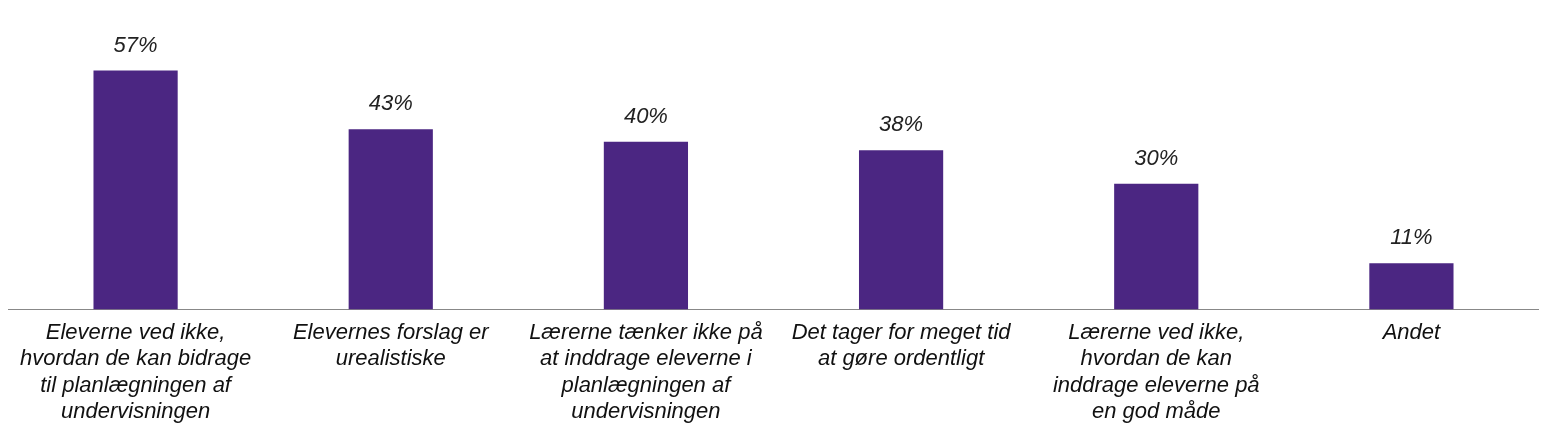 Image resolution: width=1547 pixels, height=443 pixels. Describe the element at coordinates (1156, 370) in the screenshot. I see `x-tick-label: Lærerne ved ikke, hvordan de kan inddrage eleverne på en god måde` at that location.